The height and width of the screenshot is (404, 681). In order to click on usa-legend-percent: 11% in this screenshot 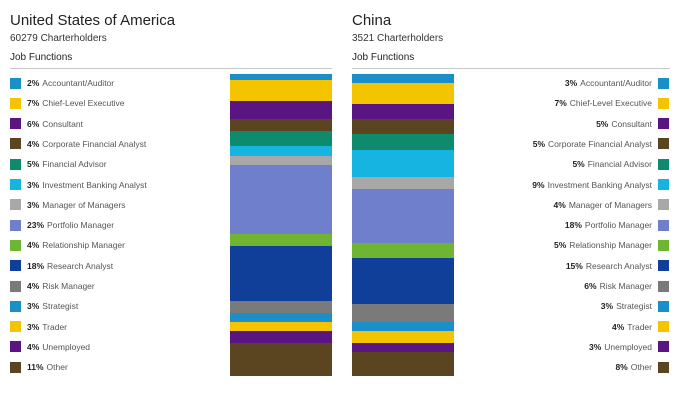, I will do `click(35, 367)`.